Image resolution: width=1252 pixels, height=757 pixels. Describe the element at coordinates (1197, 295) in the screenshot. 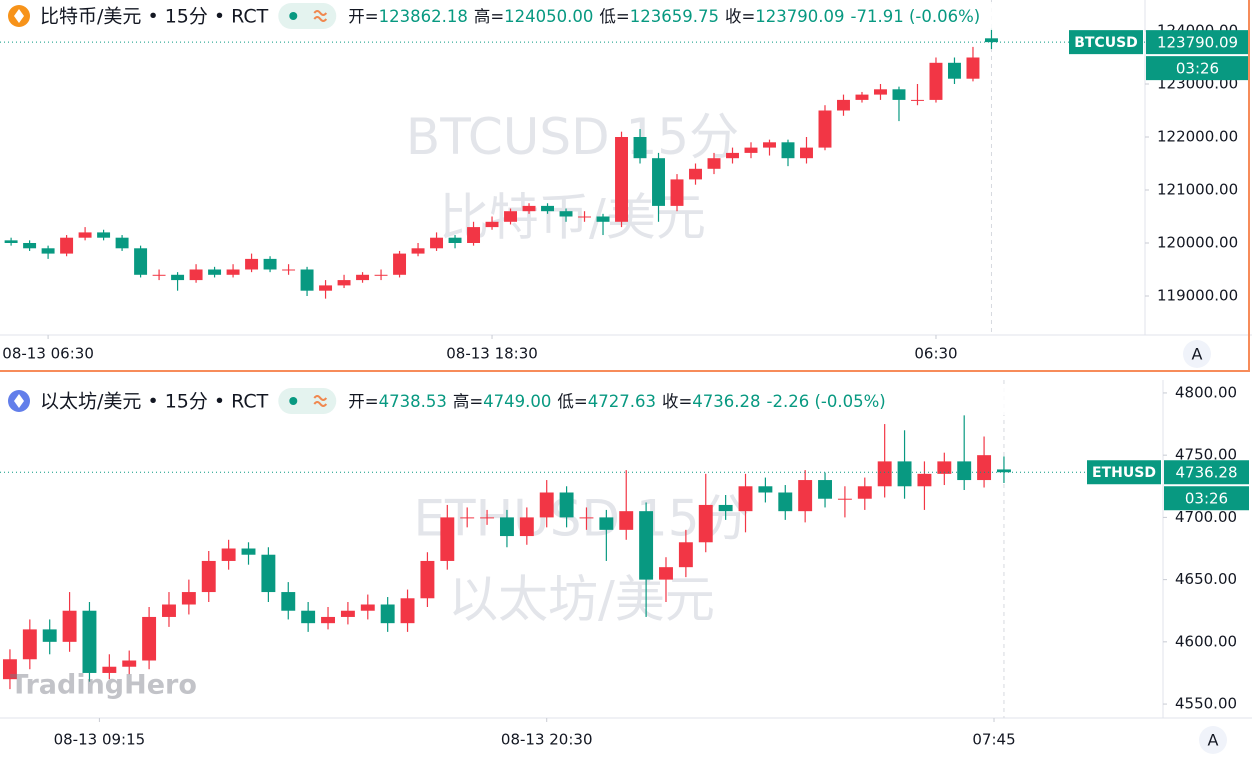

I see `y-tick-label: 119000.00` at that location.